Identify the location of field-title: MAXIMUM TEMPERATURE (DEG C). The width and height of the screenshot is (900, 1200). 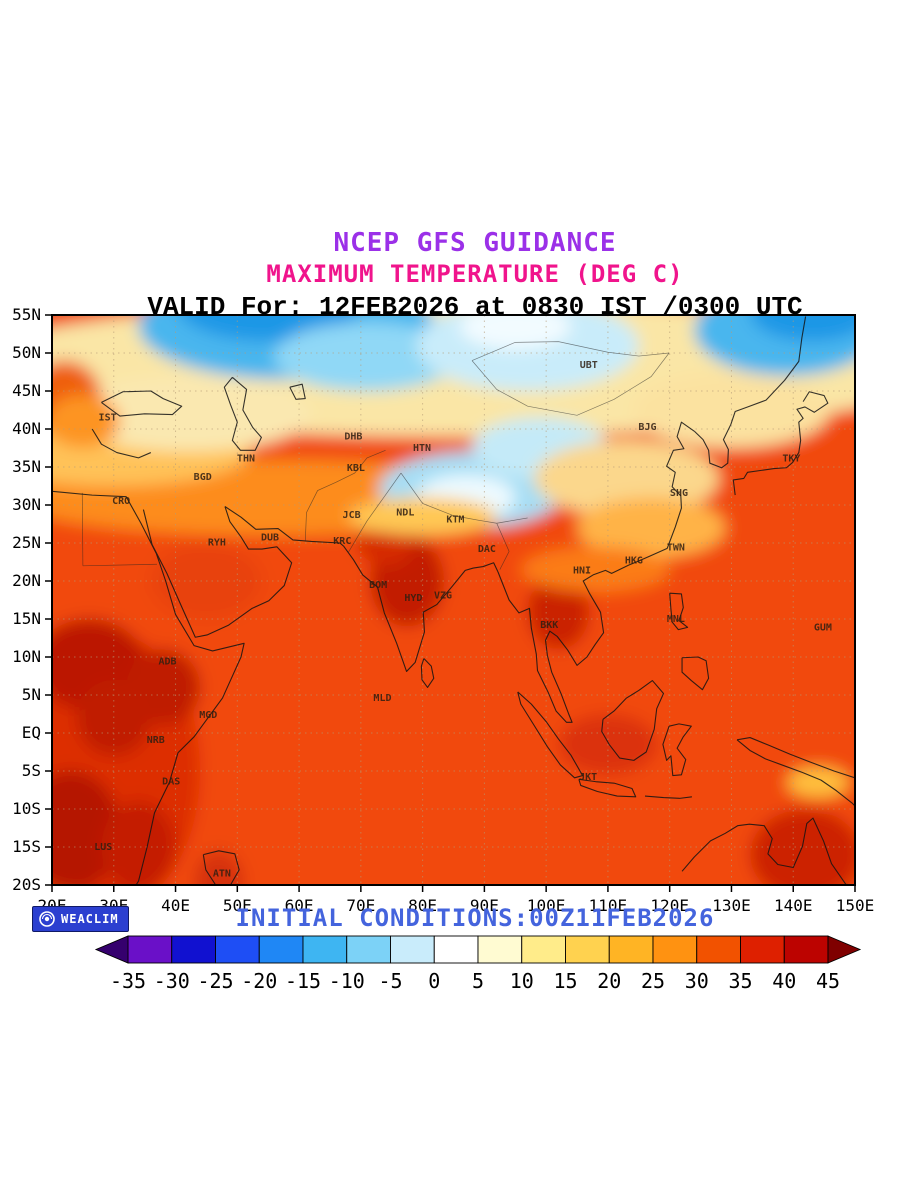
(475, 274).